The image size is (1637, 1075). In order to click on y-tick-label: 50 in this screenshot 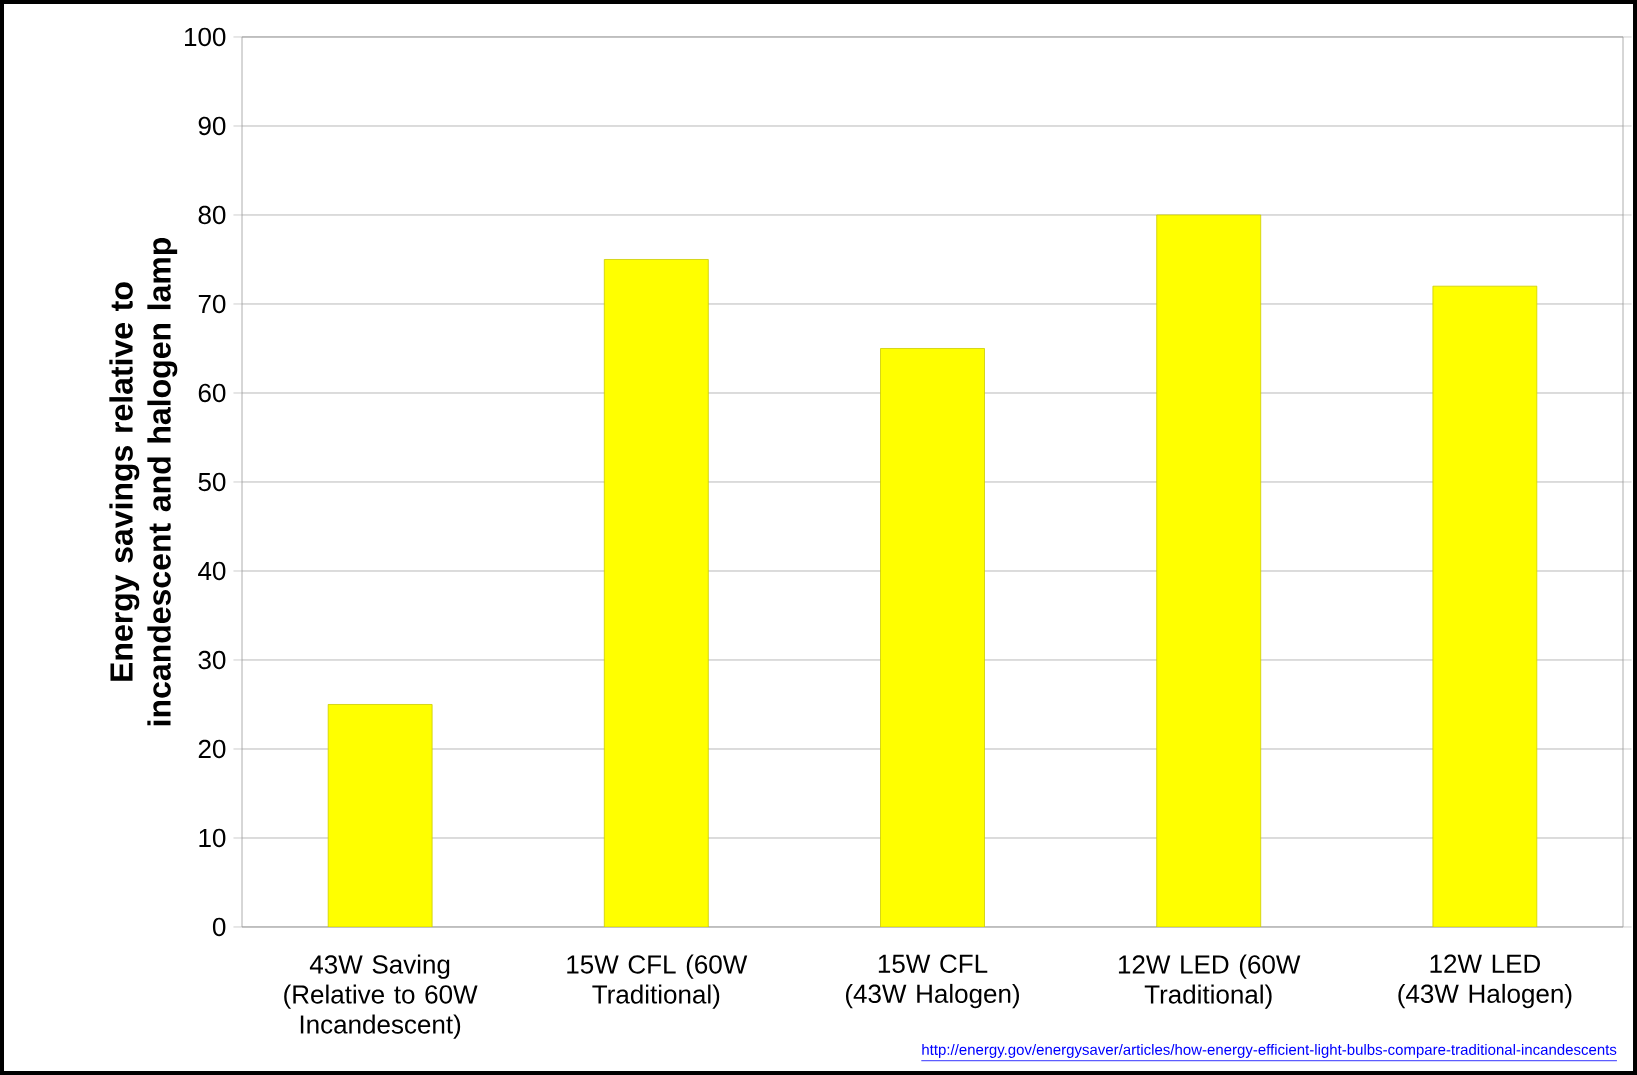, I will do `click(212, 482)`.